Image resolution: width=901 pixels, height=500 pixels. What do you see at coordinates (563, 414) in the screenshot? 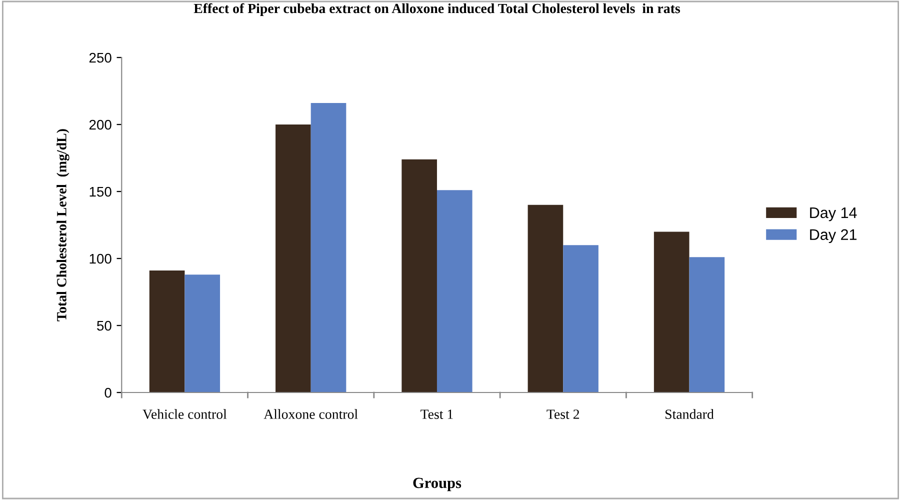
I see `x-tick-label: Test 2` at bounding box center [563, 414].